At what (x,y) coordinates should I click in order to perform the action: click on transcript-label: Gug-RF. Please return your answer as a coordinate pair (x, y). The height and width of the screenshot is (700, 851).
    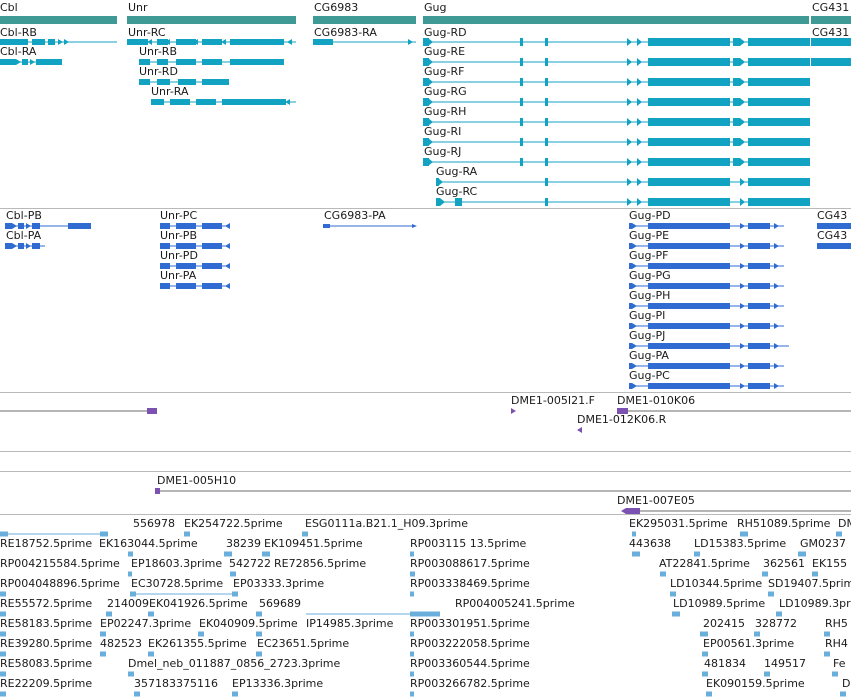
    Looking at the image, I should click on (444, 71).